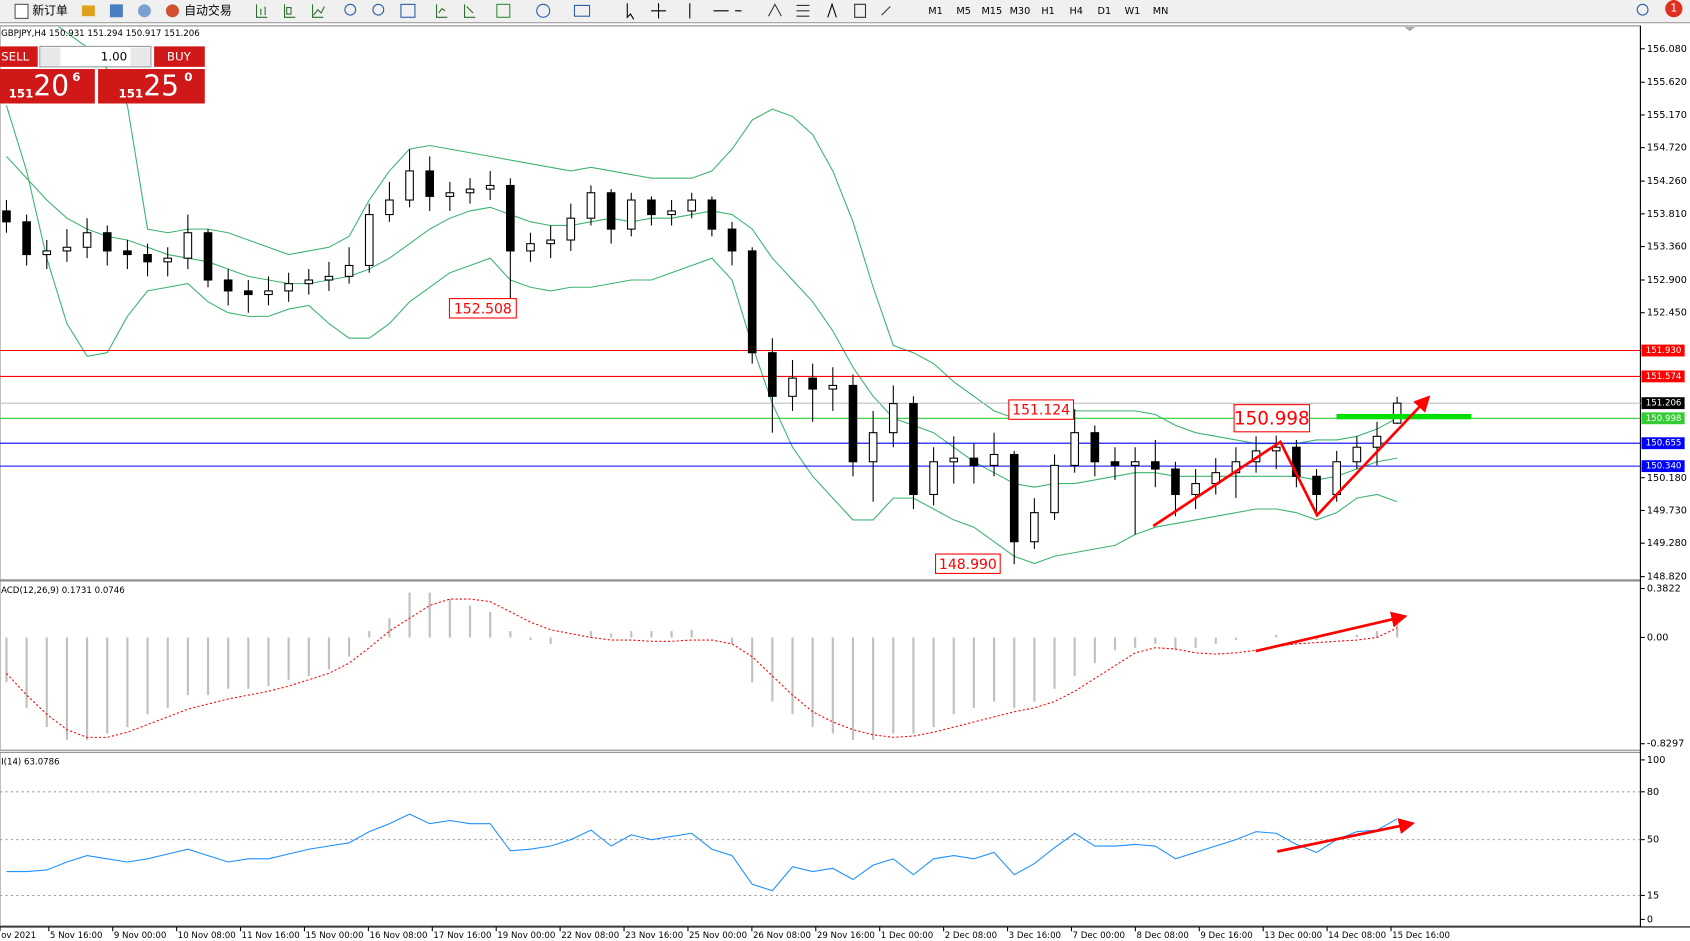 Image resolution: width=1690 pixels, height=941 pixels. What do you see at coordinates (1020, 11) in the screenshot?
I see `timeframe-button: M30` at bounding box center [1020, 11].